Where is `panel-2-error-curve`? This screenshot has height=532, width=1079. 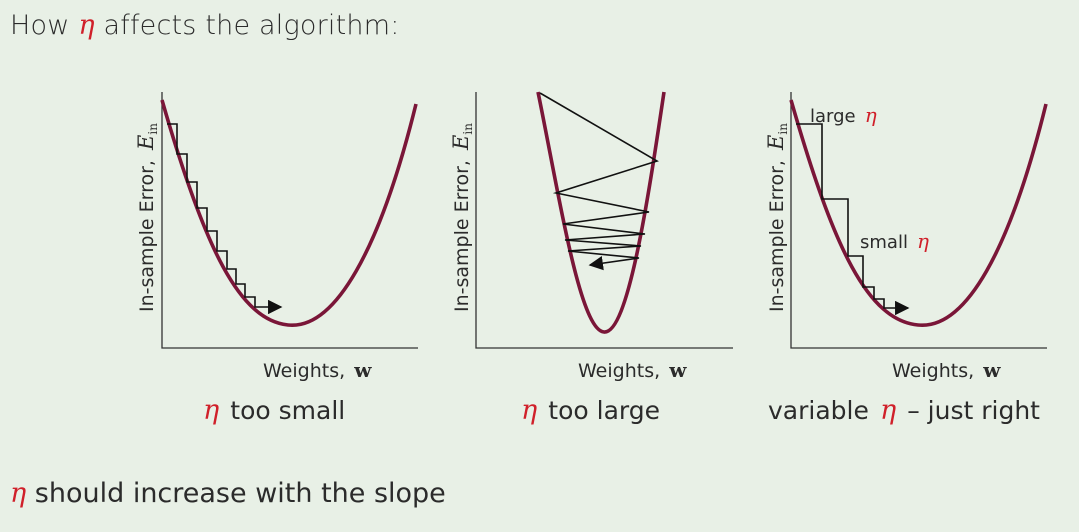
panel-2-error-curve is located at coordinates (601, 212).